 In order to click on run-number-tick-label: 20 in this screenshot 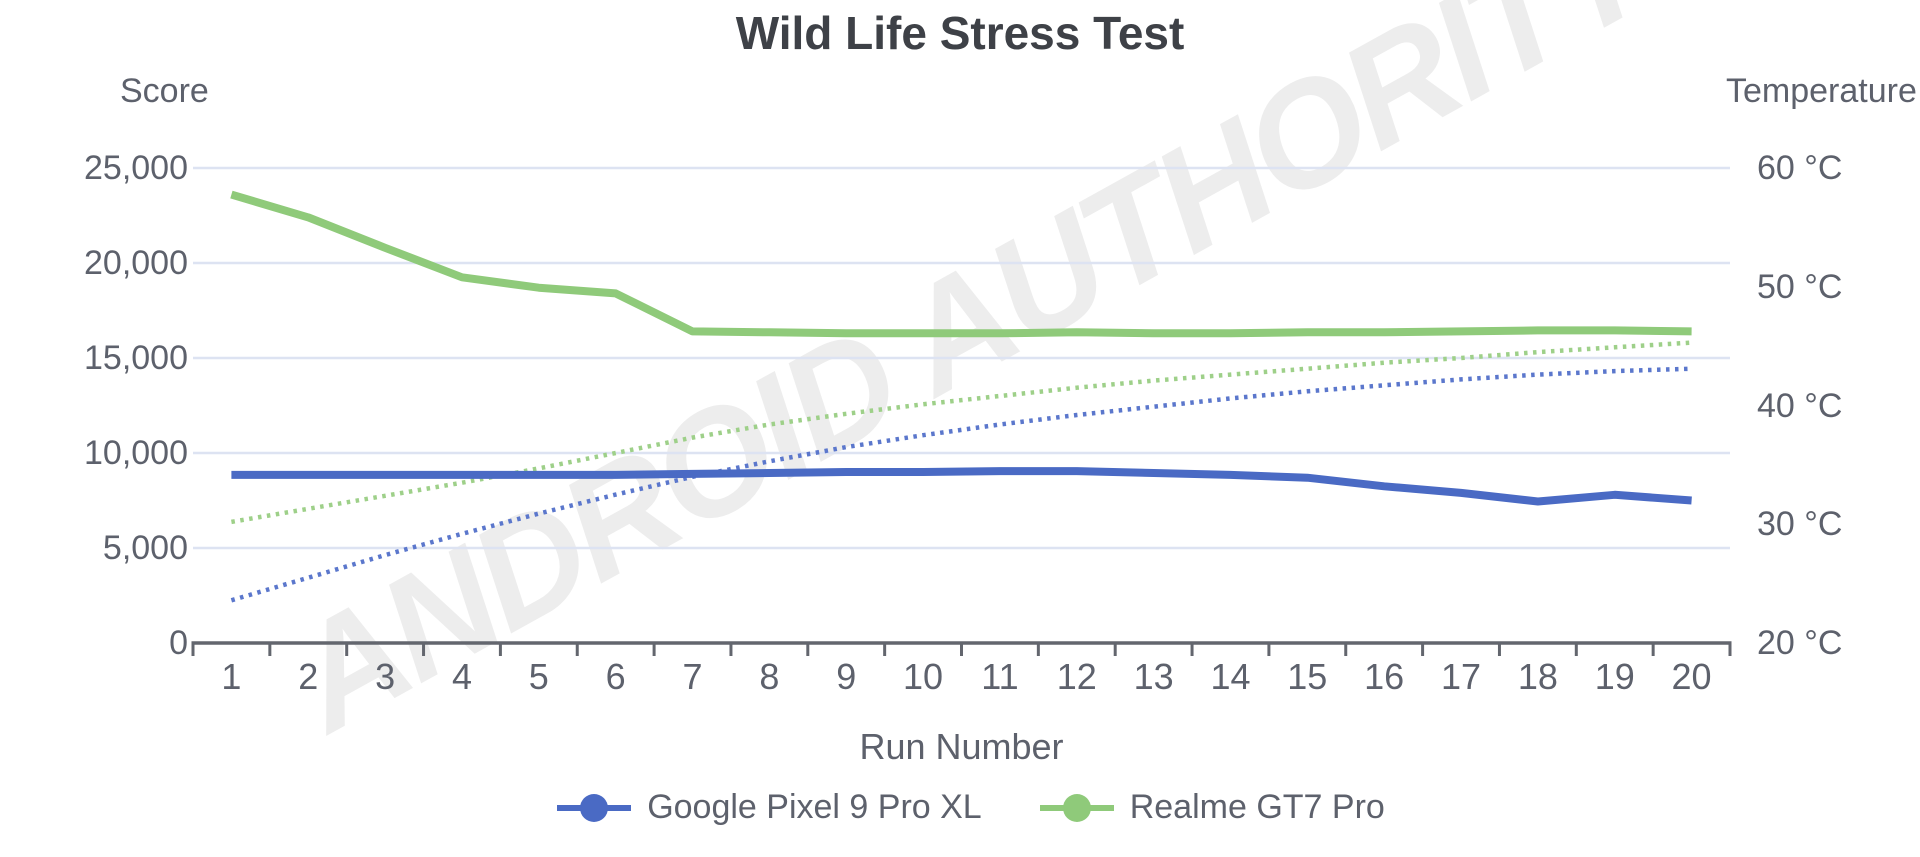, I will do `click(1691, 676)`.